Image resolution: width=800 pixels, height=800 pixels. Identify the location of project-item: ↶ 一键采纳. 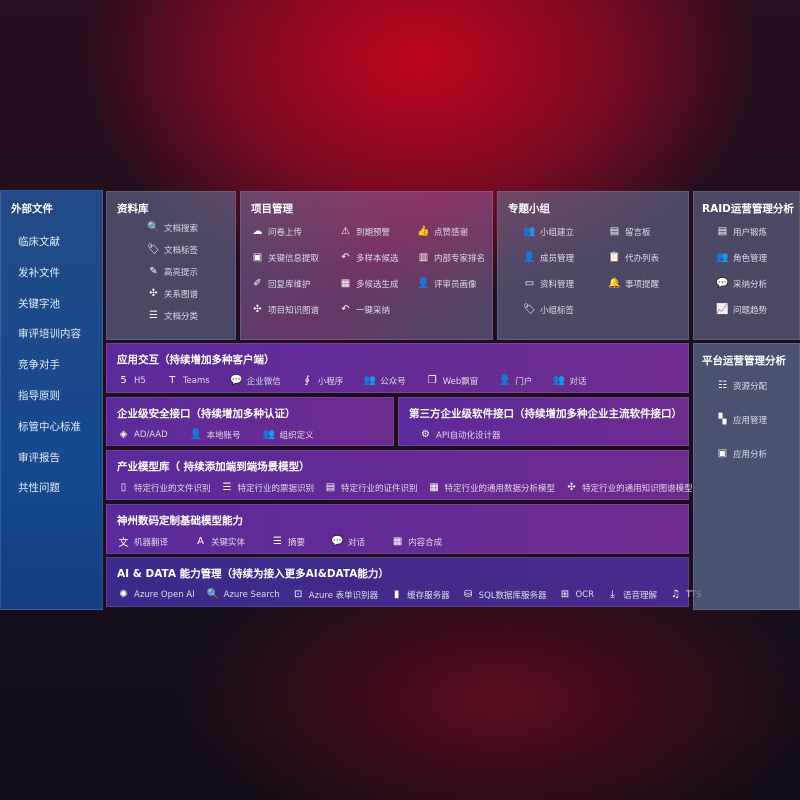
(378, 309).